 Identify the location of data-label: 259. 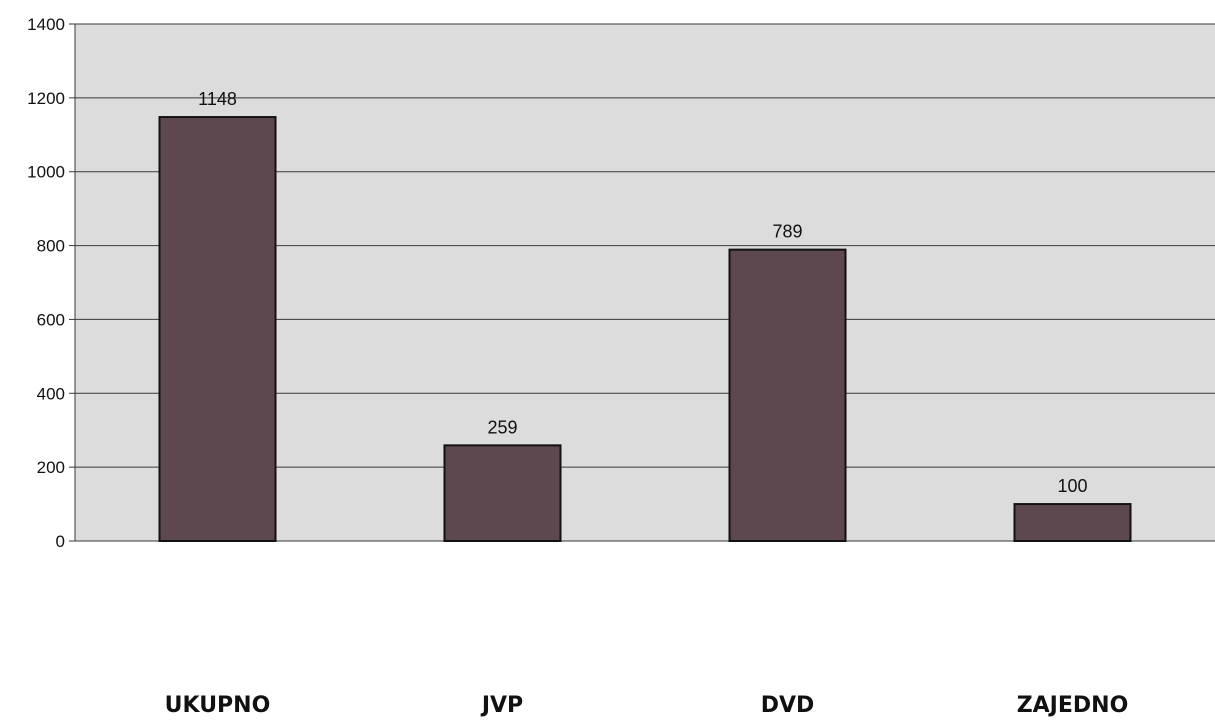
(502, 427).